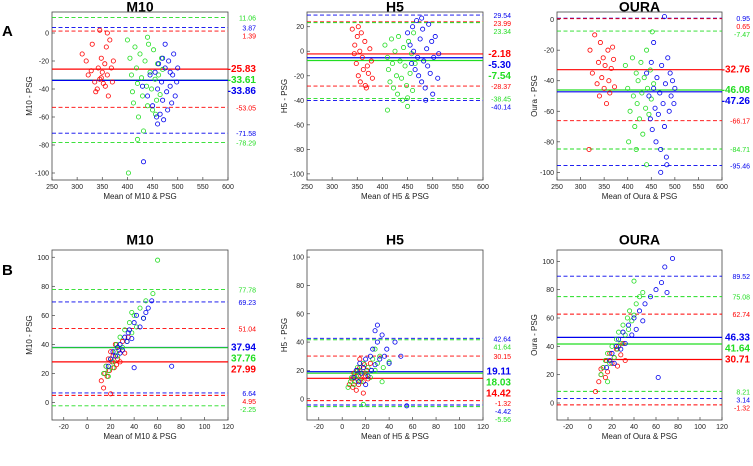  Describe the element at coordinates (243, 369) in the screenshot. I see `reference-line-label: 27.99` at that location.